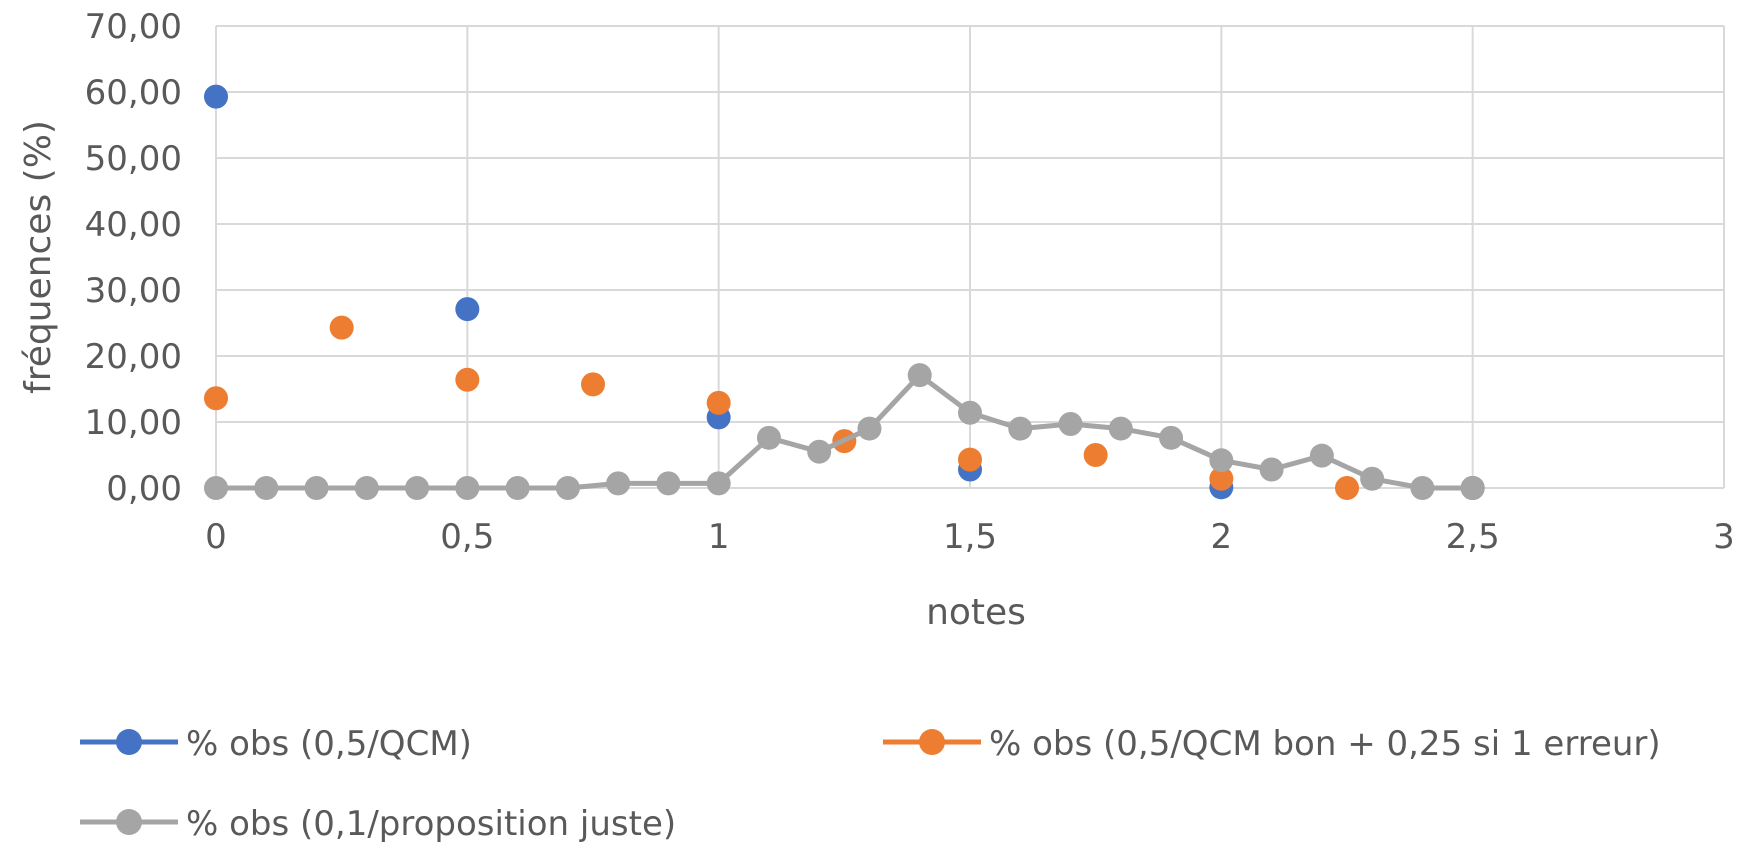 Image resolution: width=1754 pixels, height=845 pixels. I want to click on y-tick-label: 40,00, so click(133, 225).